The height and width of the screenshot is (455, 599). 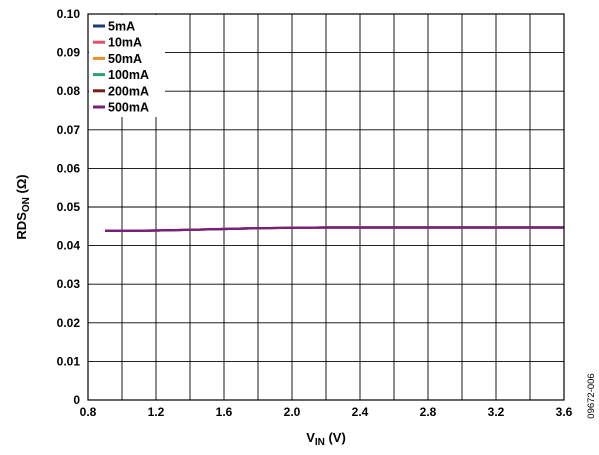 I want to click on figure-id: 09672-006, so click(x=591, y=395).